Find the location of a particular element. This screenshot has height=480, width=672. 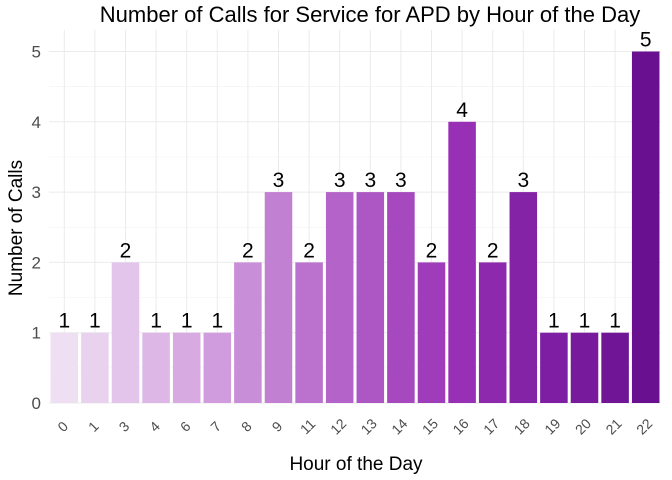

x-axis-title: Hour of the Day is located at coordinates (356, 464).